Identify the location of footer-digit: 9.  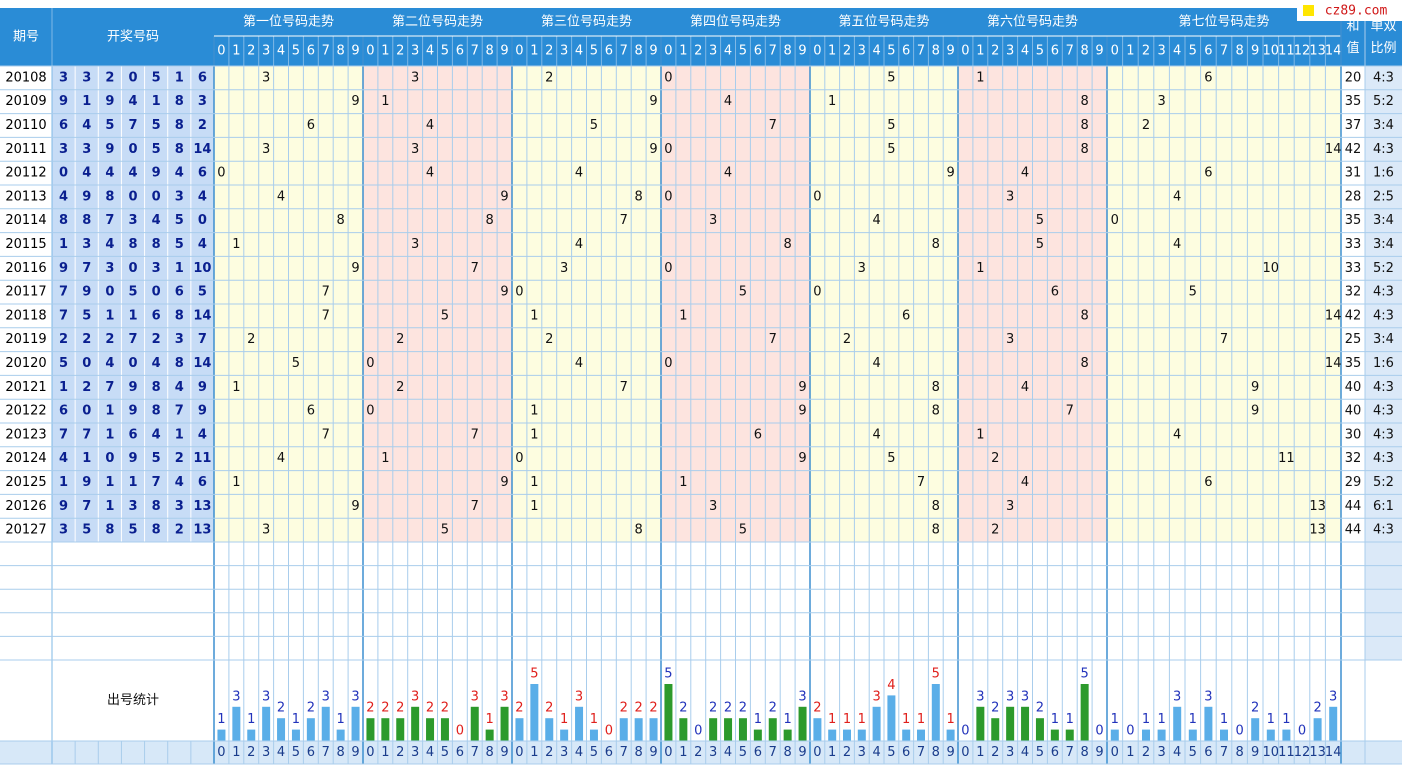
(504, 752).